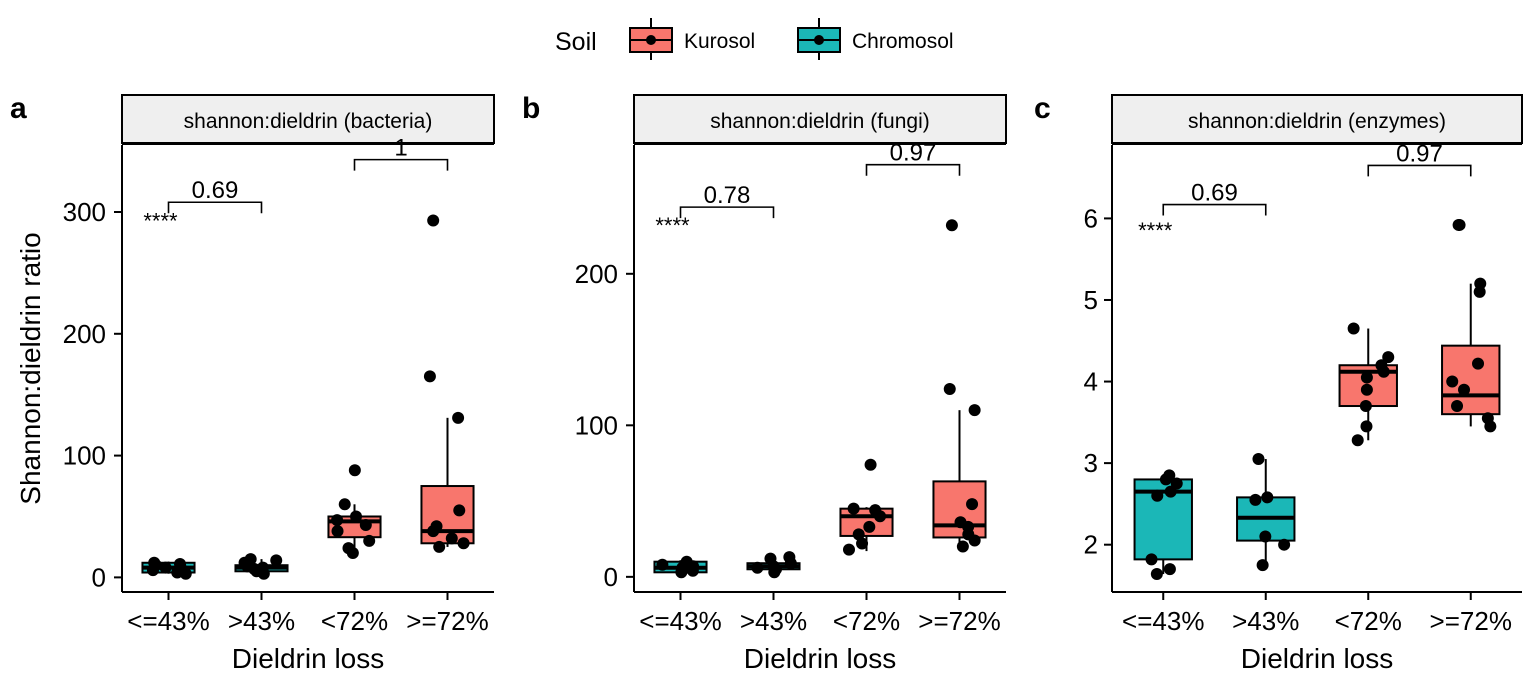 This screenshot has height=691, width=1536. What do you see at coordinates (1091, 463) in the screenshot?
I see `y-tick-label: 3` at bounding box center [1091, 463].